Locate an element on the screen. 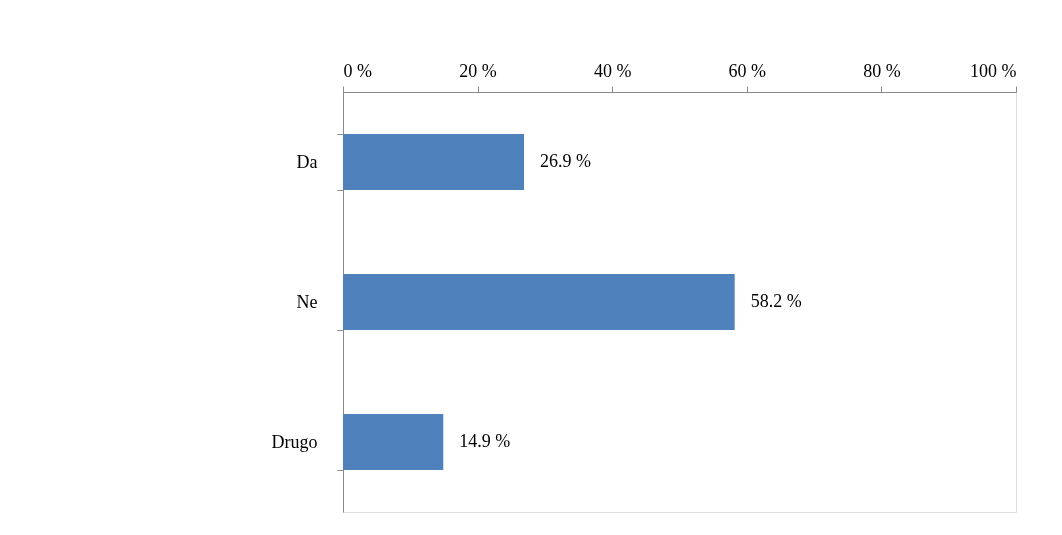 The height and width of the screenshot is (535, 1062). x-tick-label: 60 % is located at coordinates (747, 70).